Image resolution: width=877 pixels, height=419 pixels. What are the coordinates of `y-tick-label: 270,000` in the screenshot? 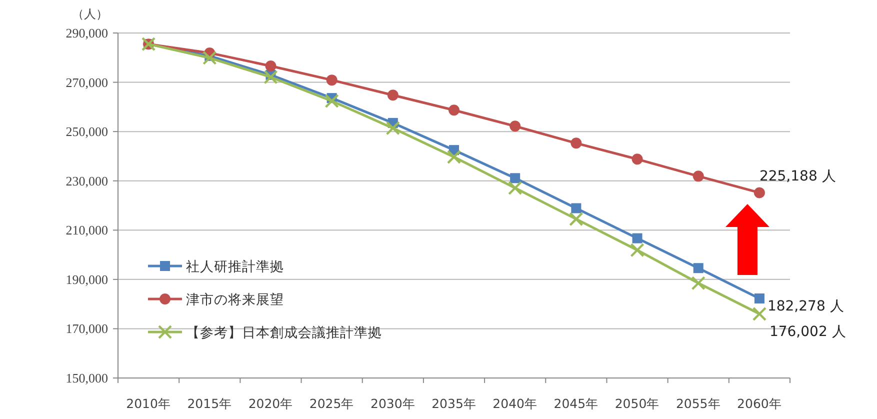 It's located at (87, 82).